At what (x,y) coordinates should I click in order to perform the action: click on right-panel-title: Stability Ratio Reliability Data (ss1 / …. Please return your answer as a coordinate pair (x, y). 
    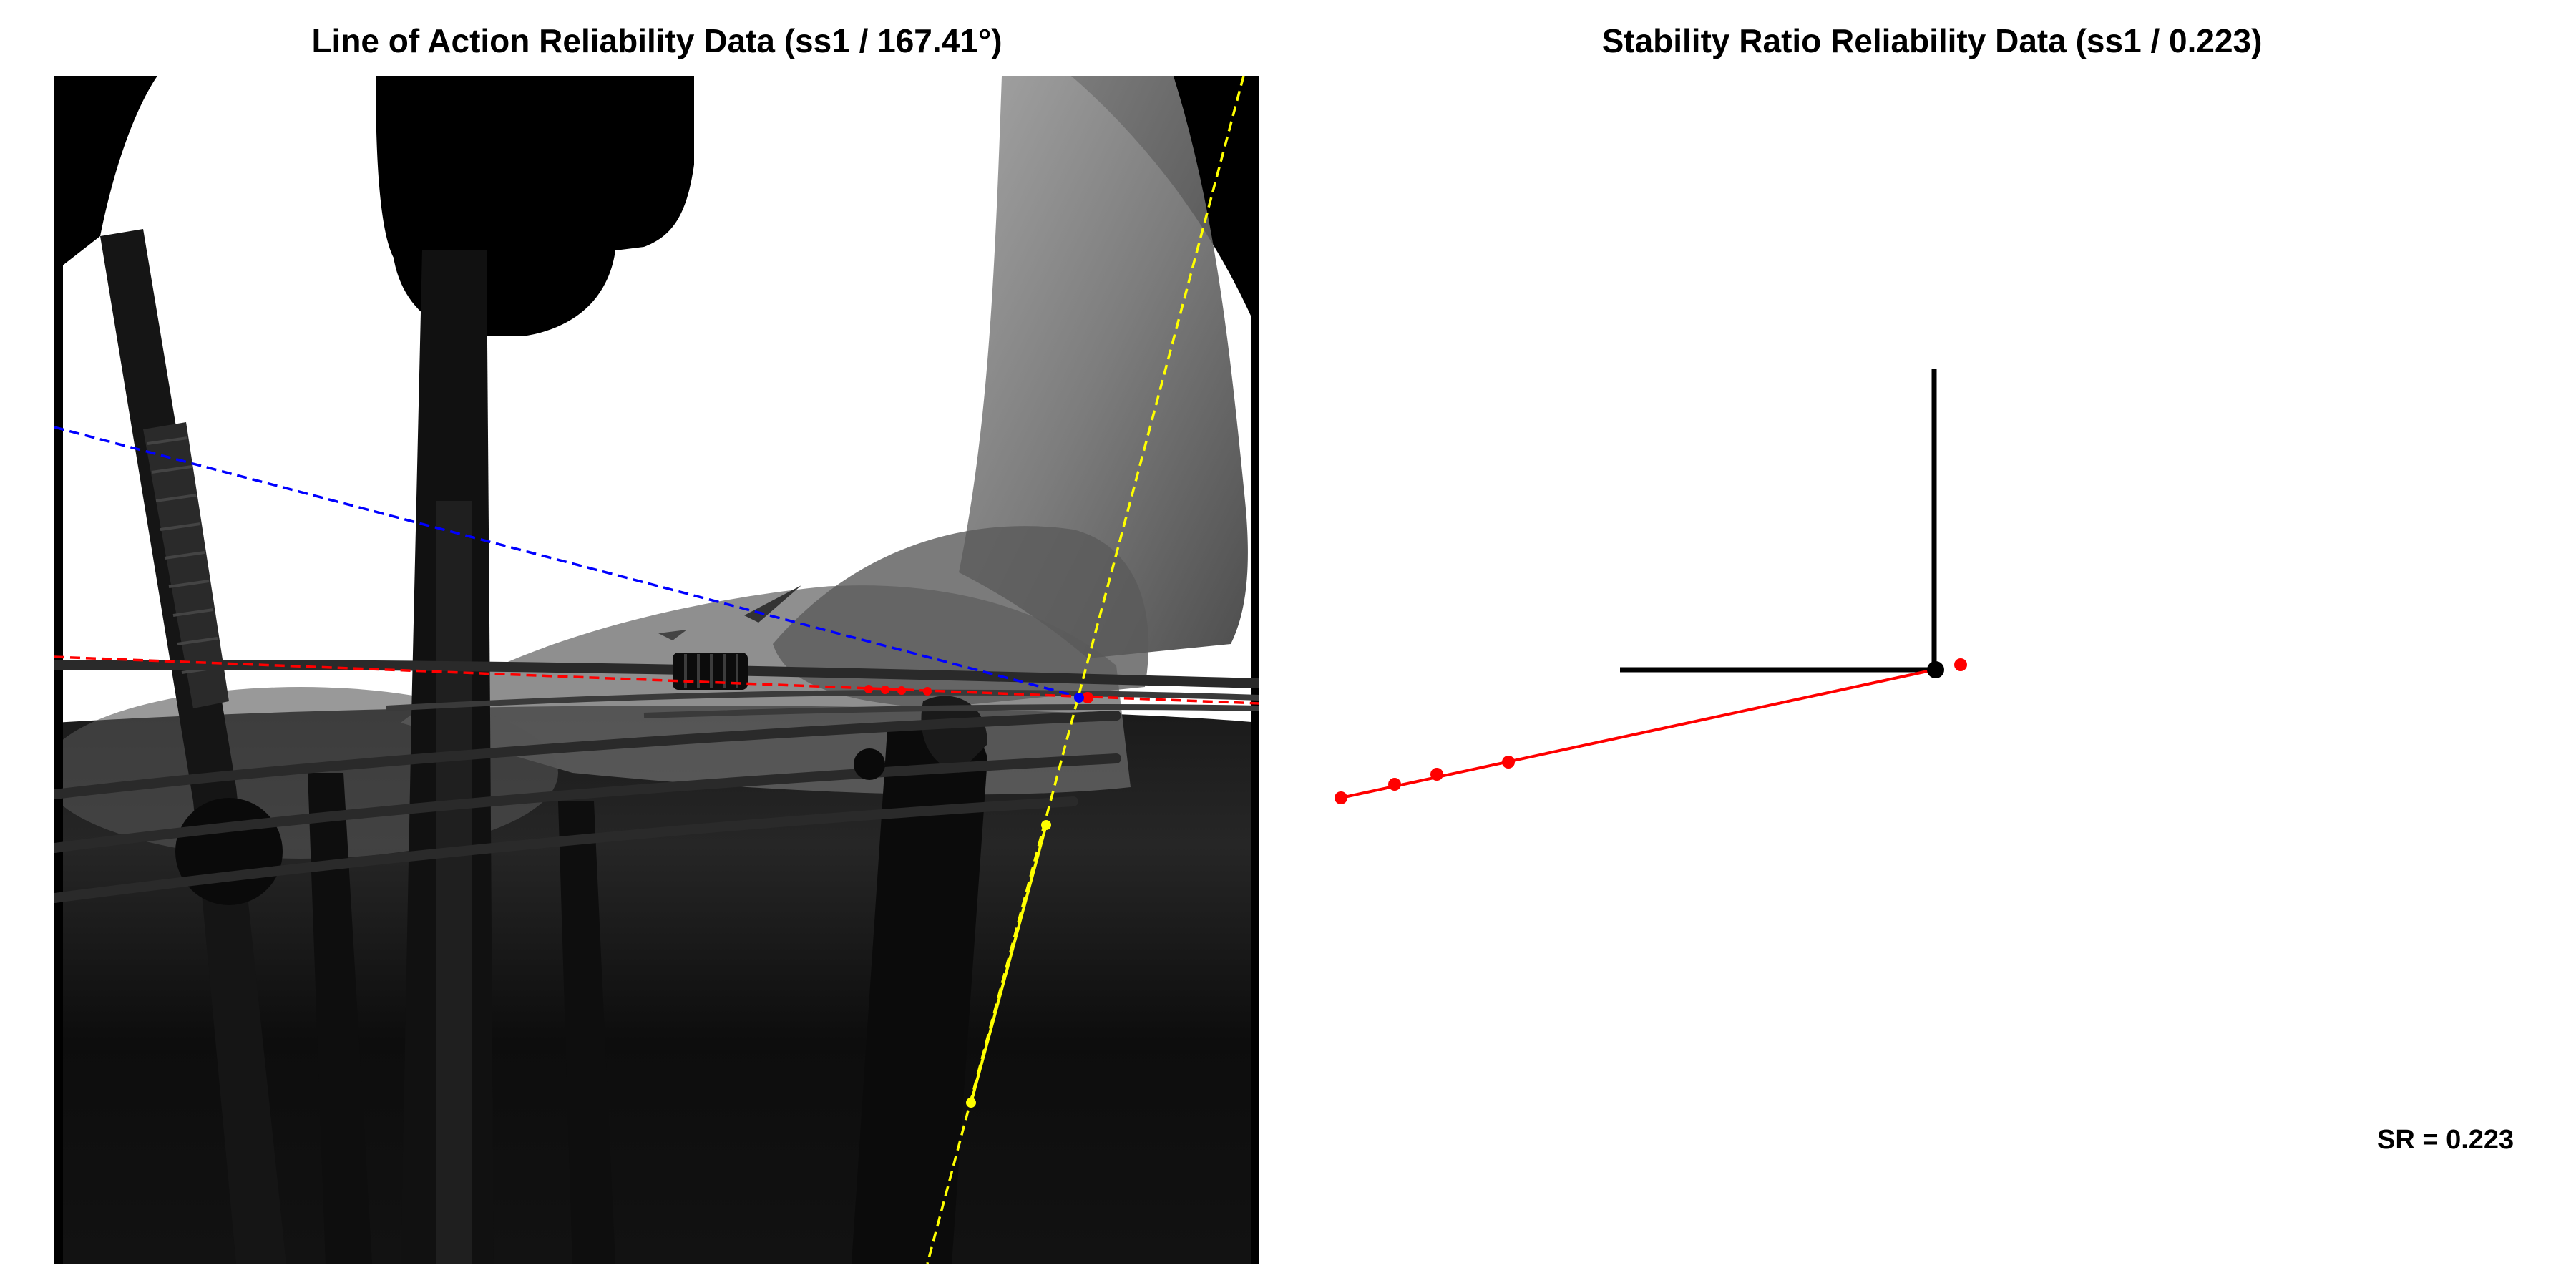
    Looking at the image, I should click on (1932, 40).